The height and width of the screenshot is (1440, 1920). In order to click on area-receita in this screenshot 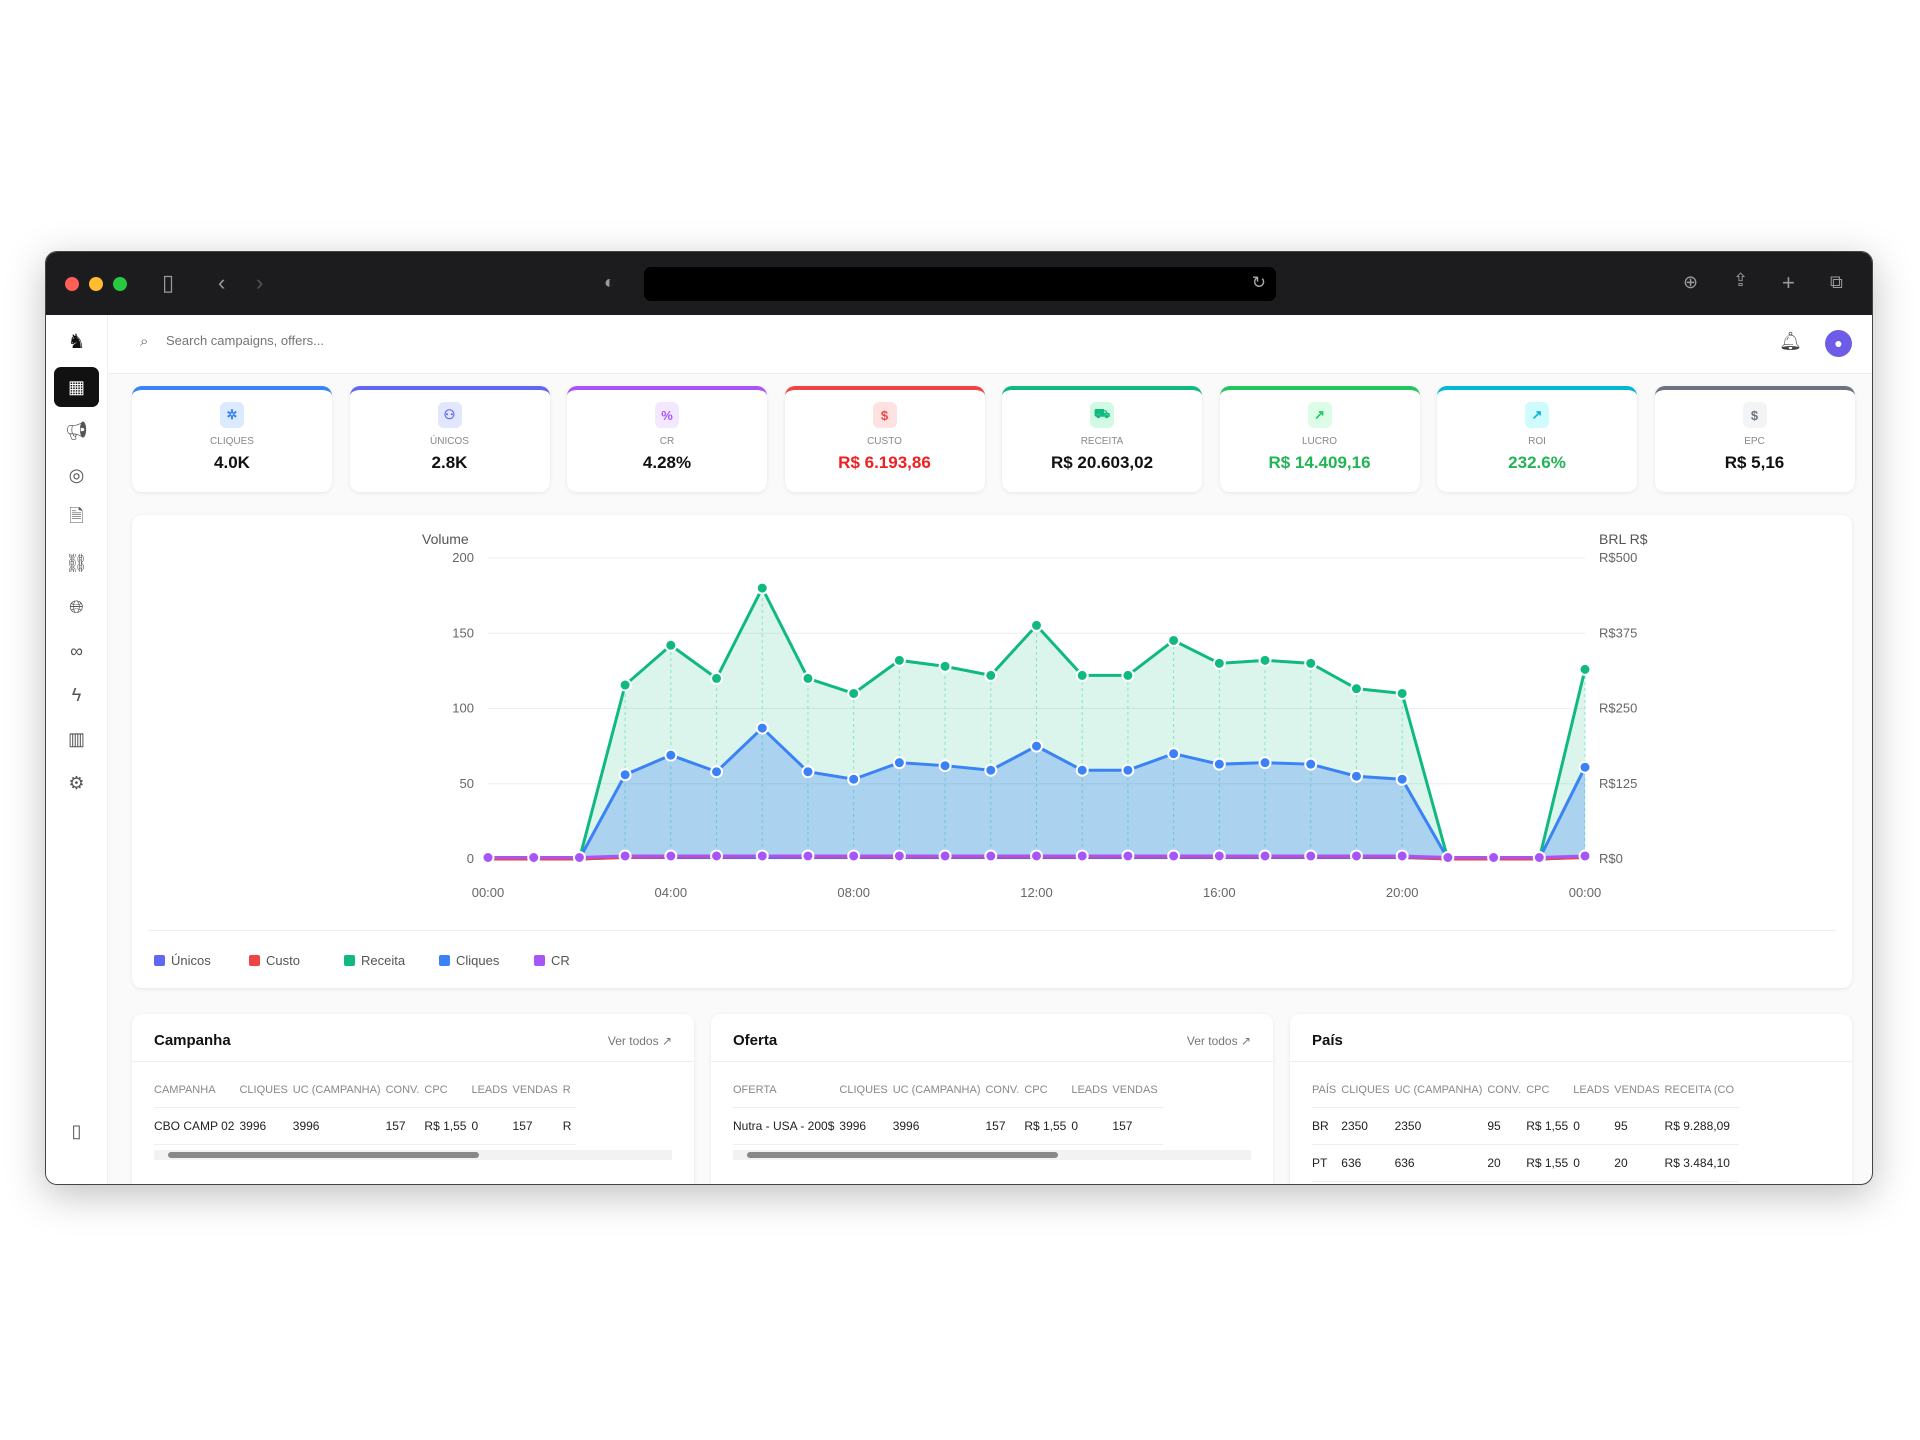, I will do `click(1036, 723)`.